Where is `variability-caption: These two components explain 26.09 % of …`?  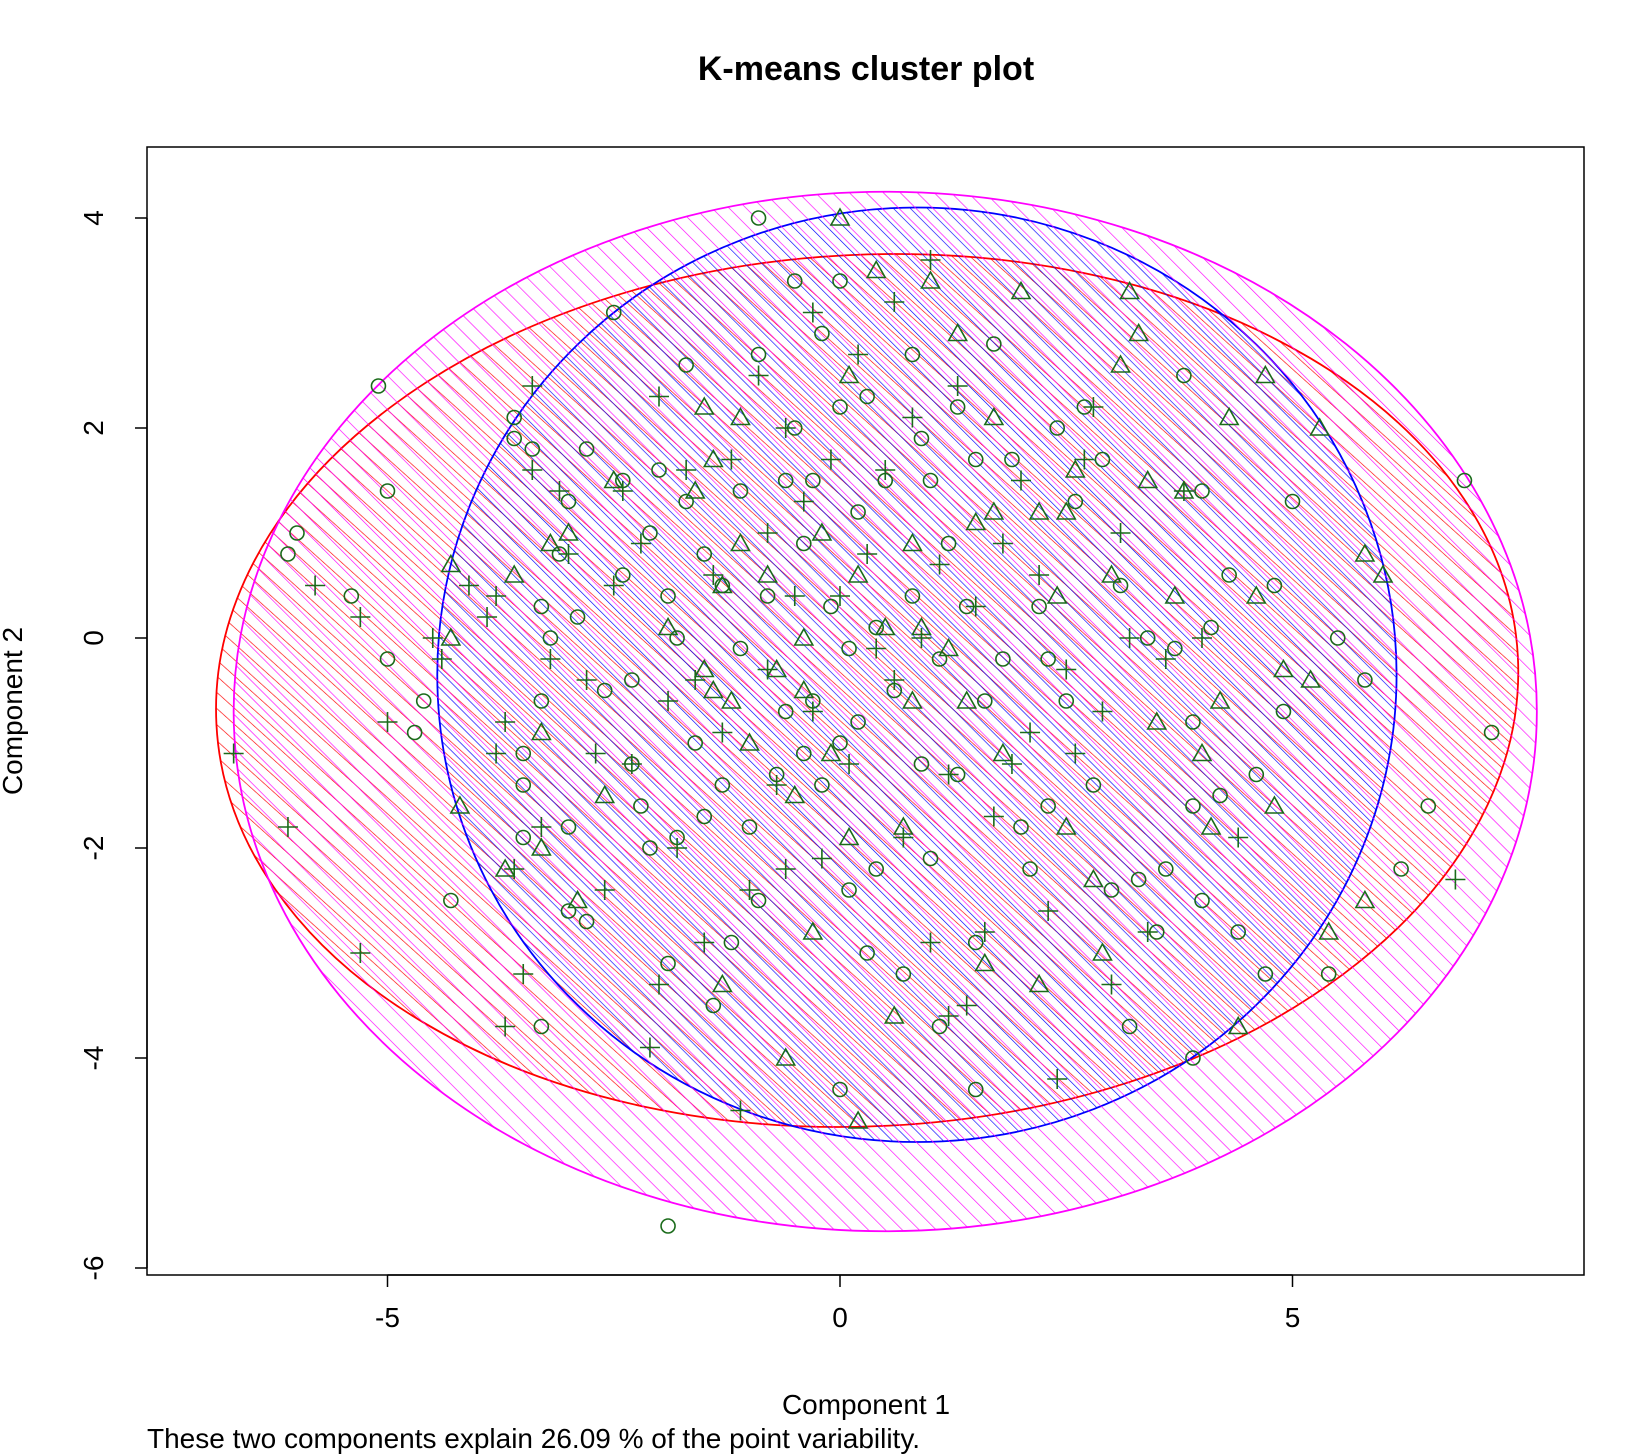 variability-caption: These two components explain 26.09 % of … is located at coordinates (533, 1438).